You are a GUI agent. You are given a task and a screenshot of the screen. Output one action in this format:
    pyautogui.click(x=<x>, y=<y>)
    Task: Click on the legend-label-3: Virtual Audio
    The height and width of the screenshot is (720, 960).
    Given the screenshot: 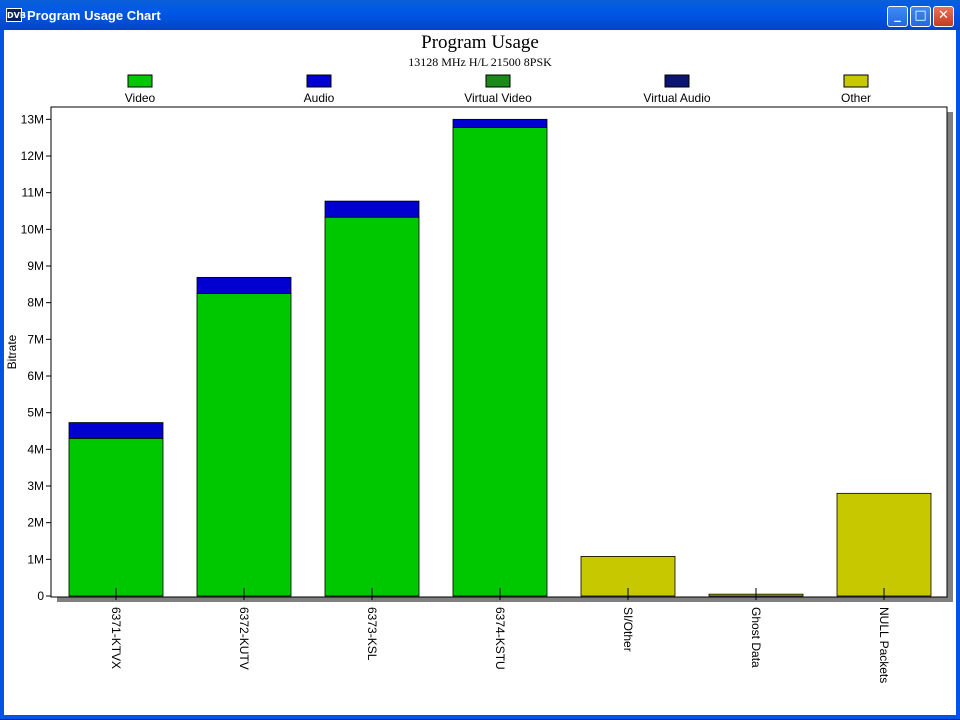 What is the action you would take?
    pyautogui.click(x=676, y=98)
    